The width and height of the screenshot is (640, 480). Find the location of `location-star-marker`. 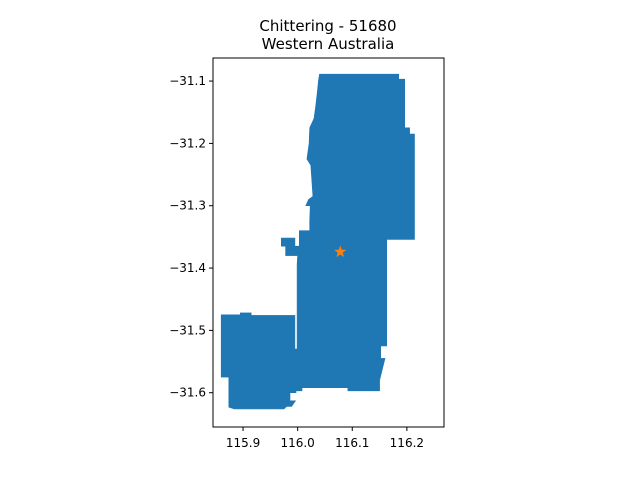

location-star-marker is located at coordinates (340, 251).